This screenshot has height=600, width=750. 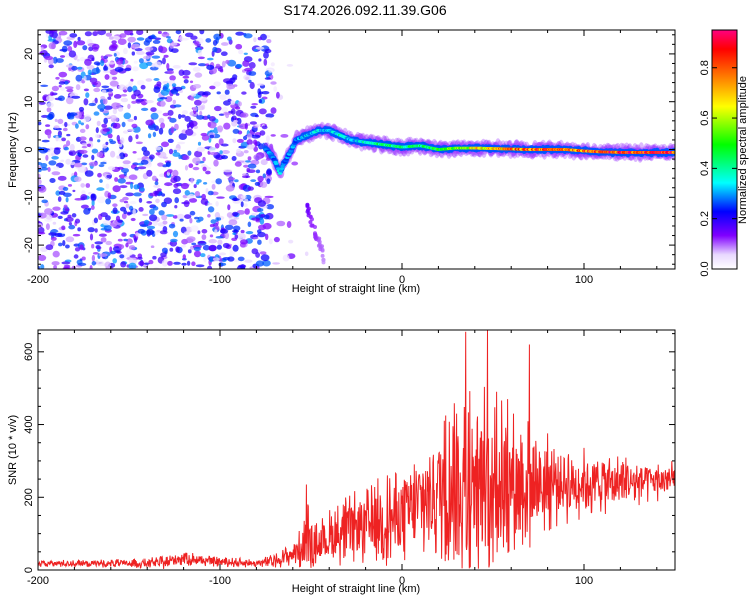 What do you see at coordinates (13, 150) in the screenshot?
I see `spectrogram-y-axis-label: Frequency (Hz)` at bounding box center [13, 150].